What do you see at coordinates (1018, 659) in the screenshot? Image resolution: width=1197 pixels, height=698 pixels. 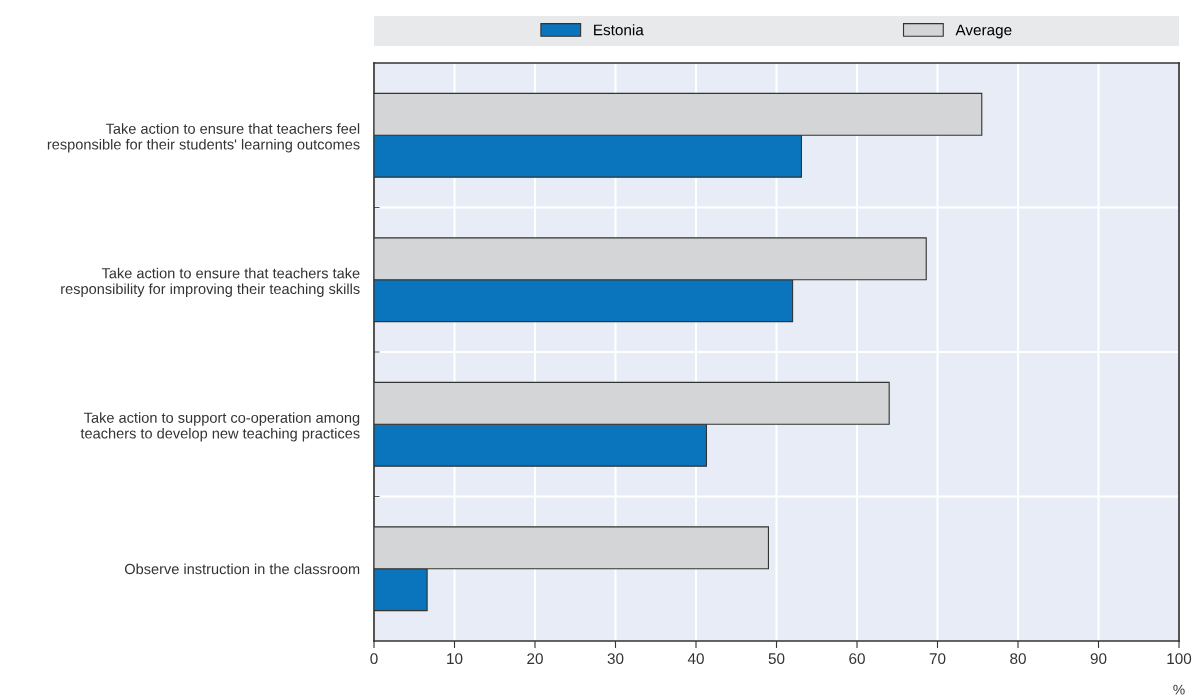 I see `x-tick-label: 80` at bounding box center [1018, 659].